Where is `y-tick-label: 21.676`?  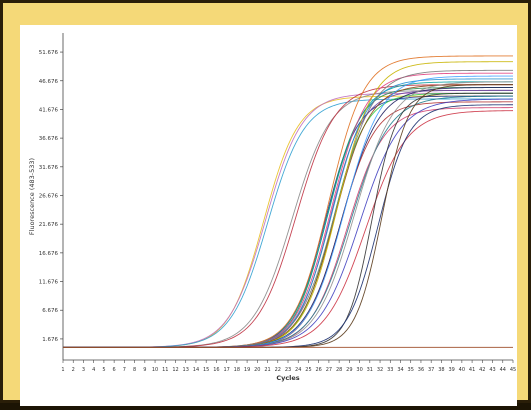
y-tick-label: 21.676 is located at coordinates (49, 225).